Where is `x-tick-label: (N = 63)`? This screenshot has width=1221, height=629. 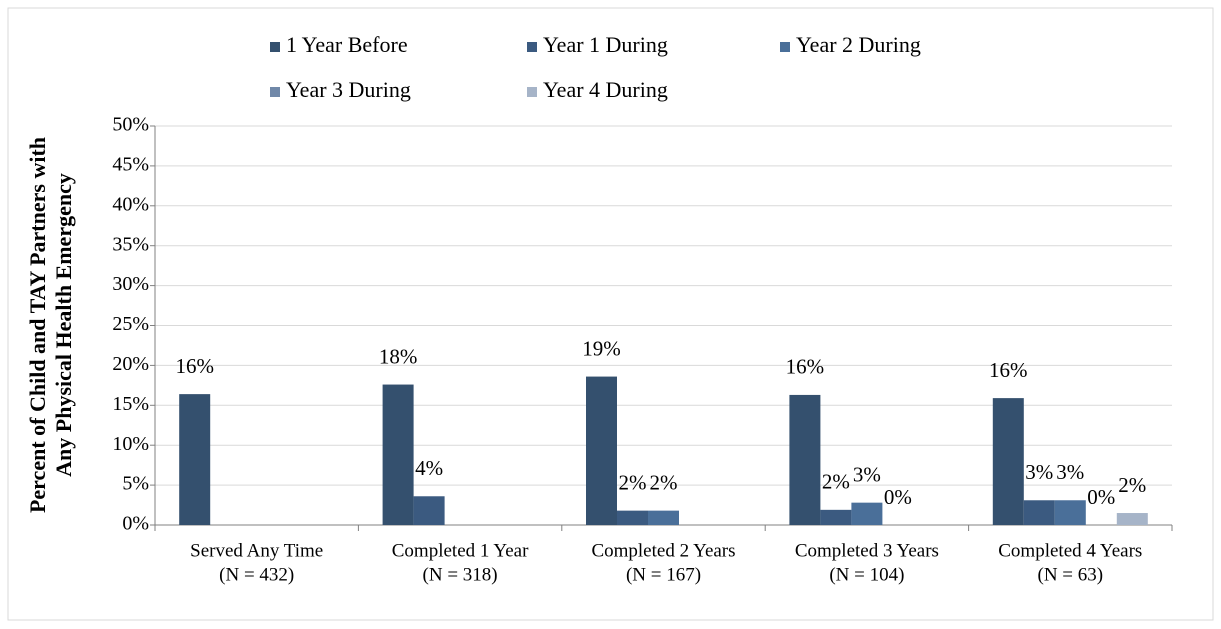 x-tick-label: (N = 63) is located at coordinates (1071, 574).